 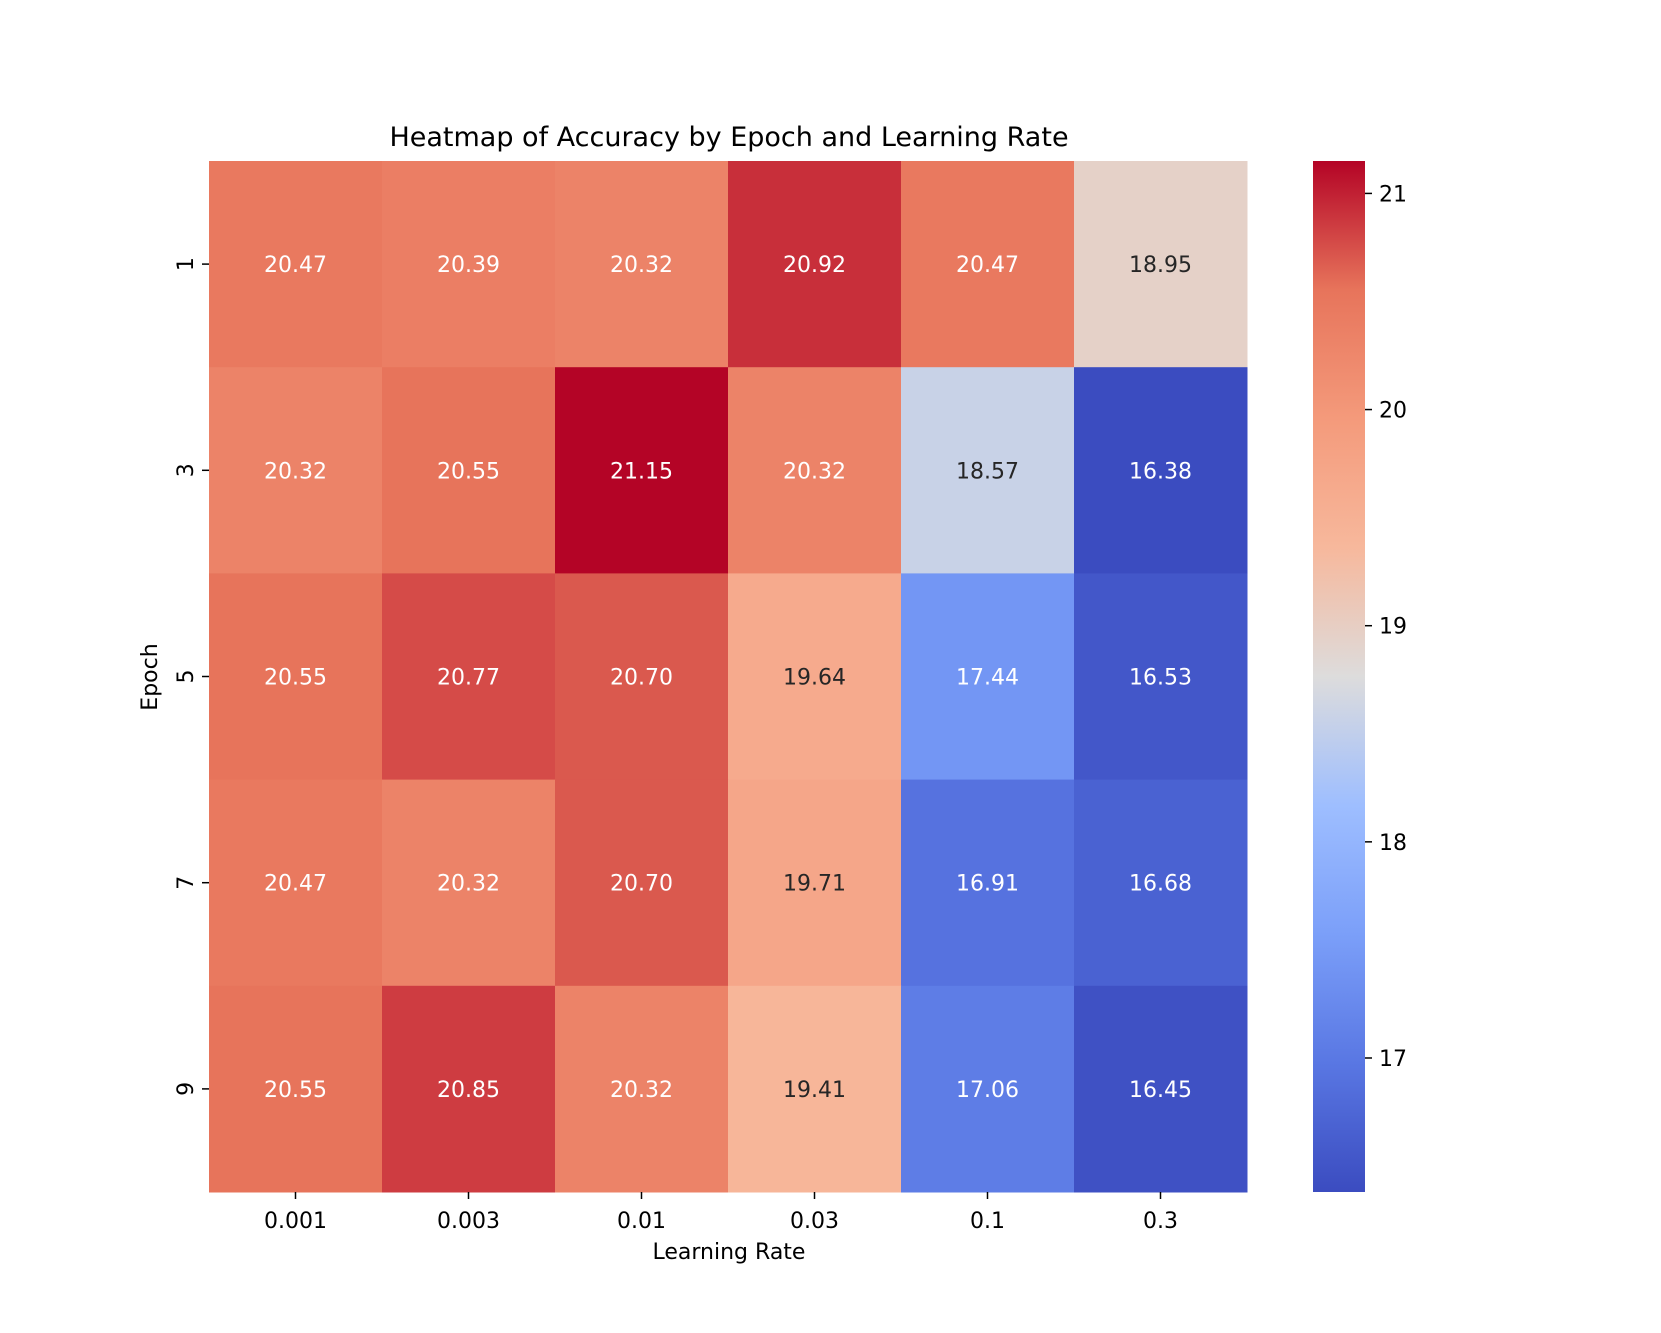 I want to click on x-tick-label: 0.003, so click(x=468, y=1221).